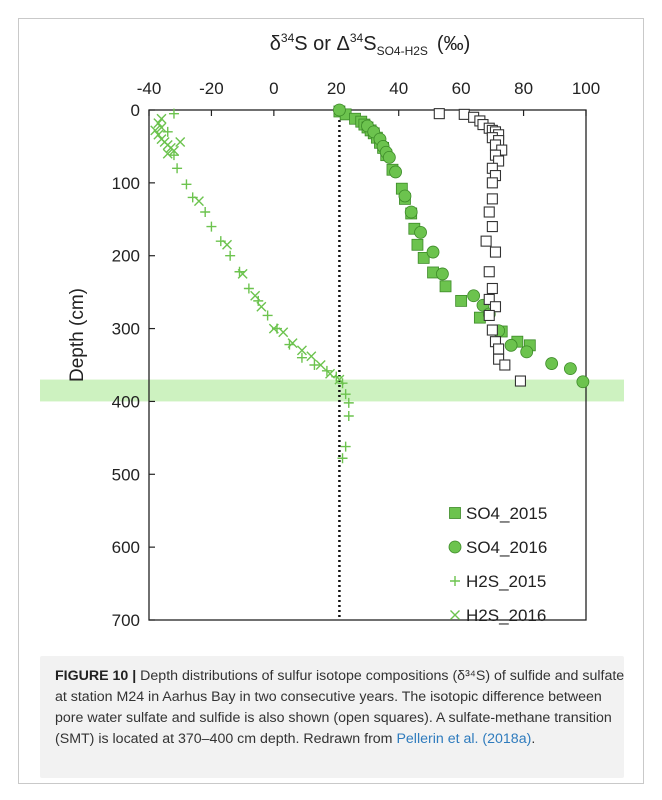 The width and height of the screenshot is (662, 800). Describe the element at coordinates (523, 88) in the screenshot. I see `x-tick-label: 80` at that location.